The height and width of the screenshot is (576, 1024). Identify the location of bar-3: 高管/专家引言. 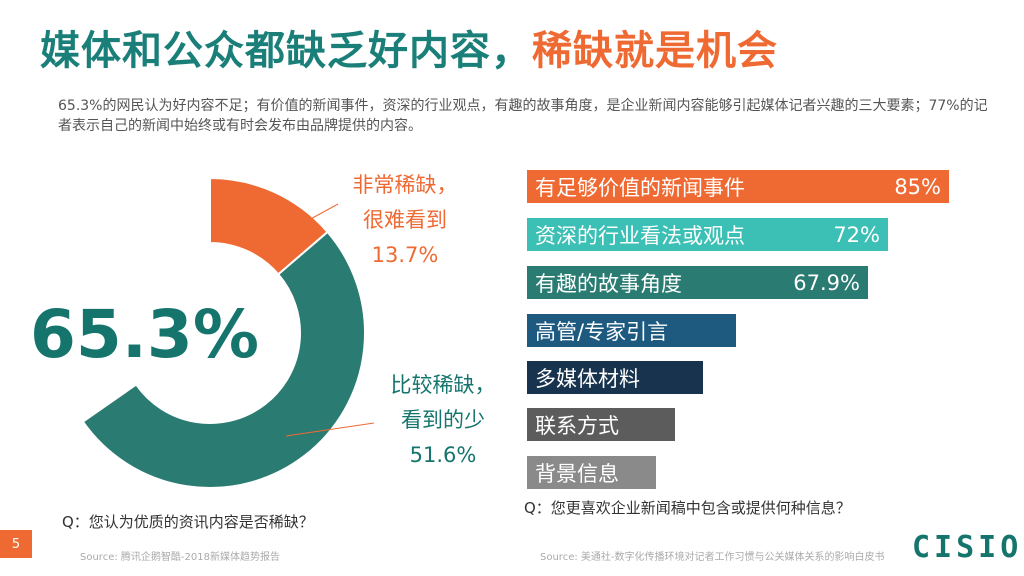
(631, 330).